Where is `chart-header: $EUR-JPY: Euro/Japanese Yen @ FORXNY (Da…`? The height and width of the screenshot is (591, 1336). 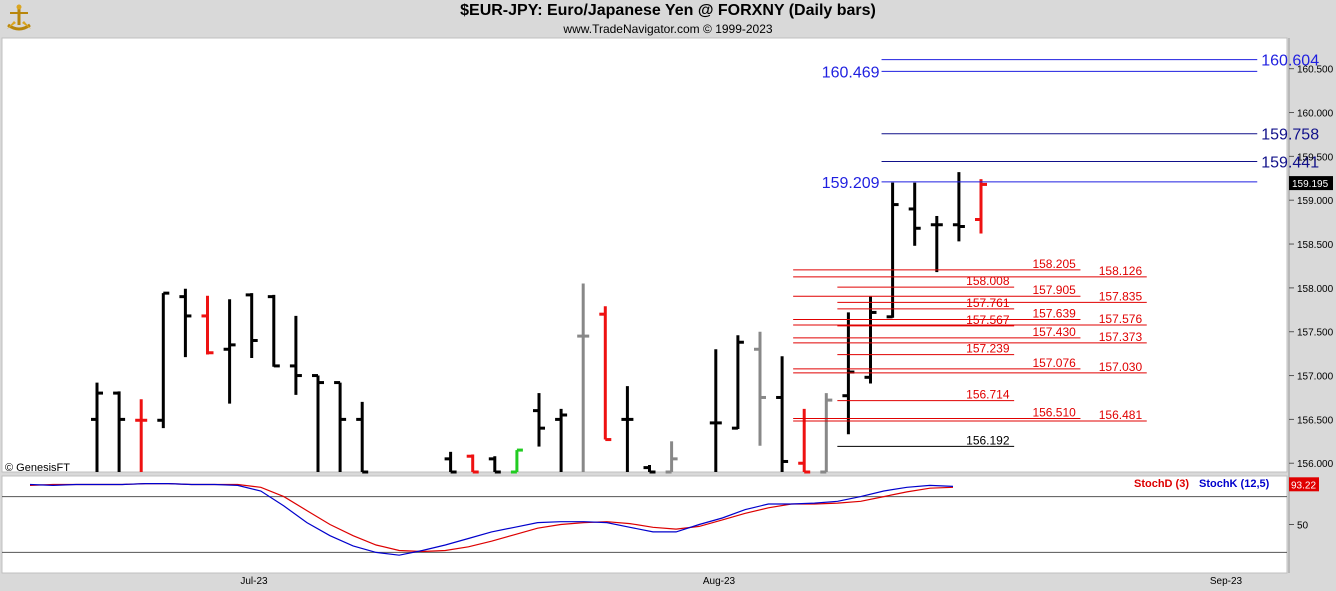
chart-header: $EUR-JPY: Euro/Japanese Yen @ FORXNY (Da… is located at coordinates (668, 19).